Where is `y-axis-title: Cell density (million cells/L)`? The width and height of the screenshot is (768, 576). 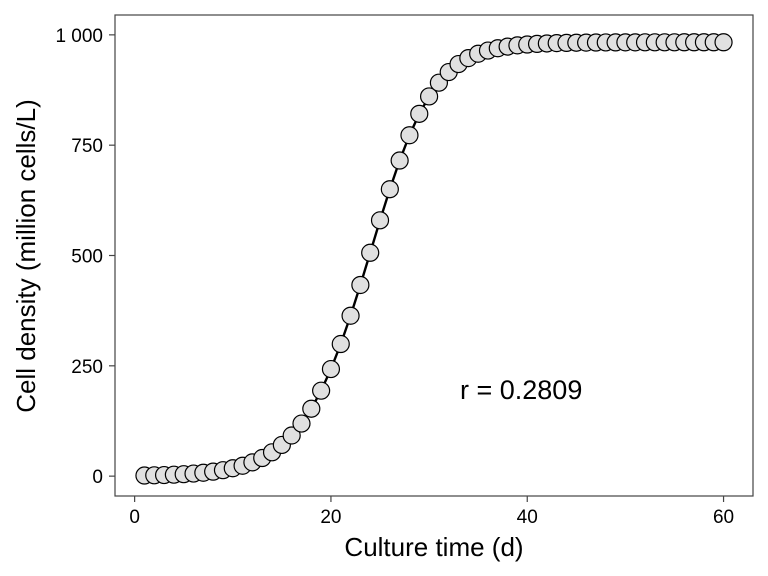
y-axis-title: Cell density (million cells/L) is located at coordinates (26, 256).